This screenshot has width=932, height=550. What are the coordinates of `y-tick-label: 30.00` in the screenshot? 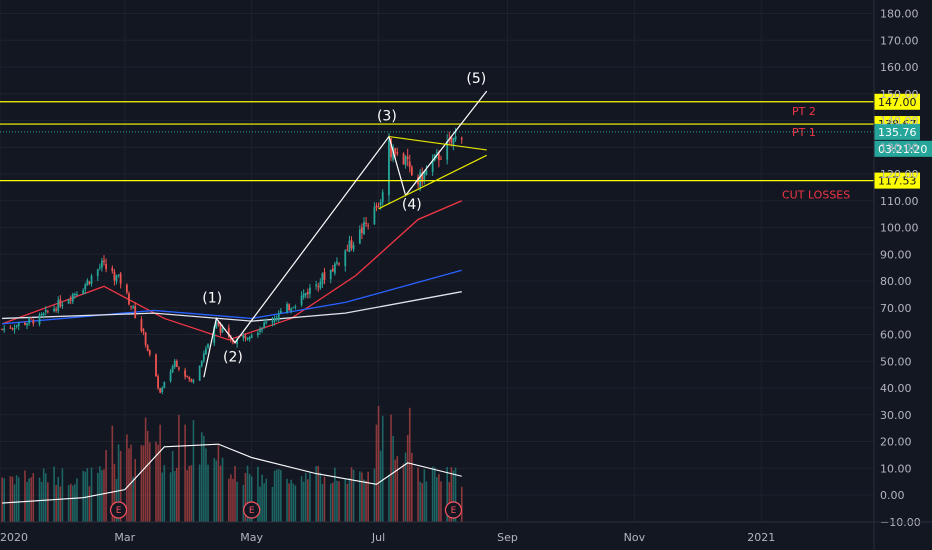 It's located at (896, 415).